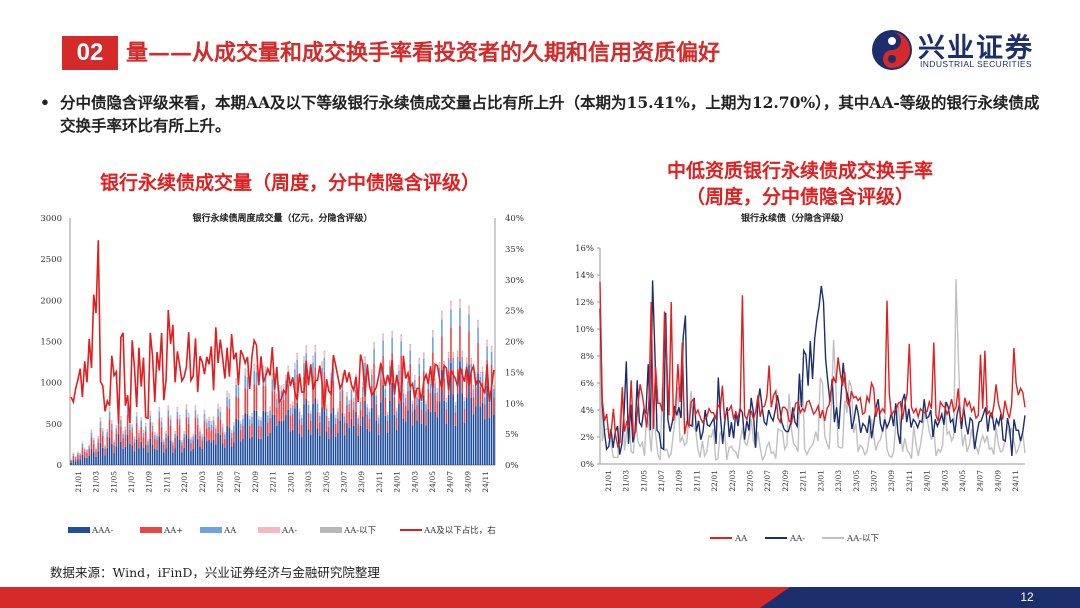 Image resolution: width=1080 pixels, height=608 pixels. I want to click on x-tick-label: 22/01, so click(184, 482).